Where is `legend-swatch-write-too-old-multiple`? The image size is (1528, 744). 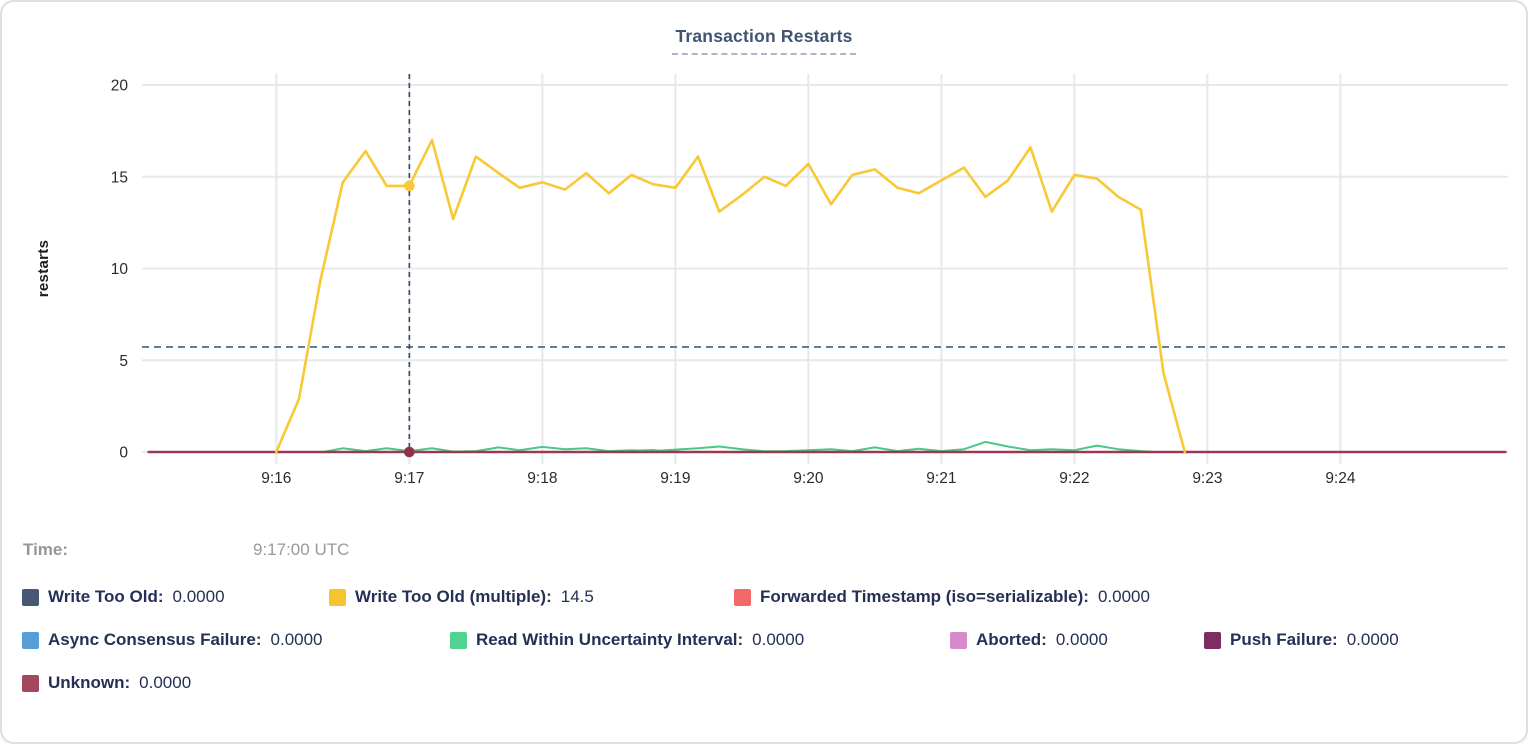 legend-swatch-write-too-old-multiple is located at coordinates (337, 597).